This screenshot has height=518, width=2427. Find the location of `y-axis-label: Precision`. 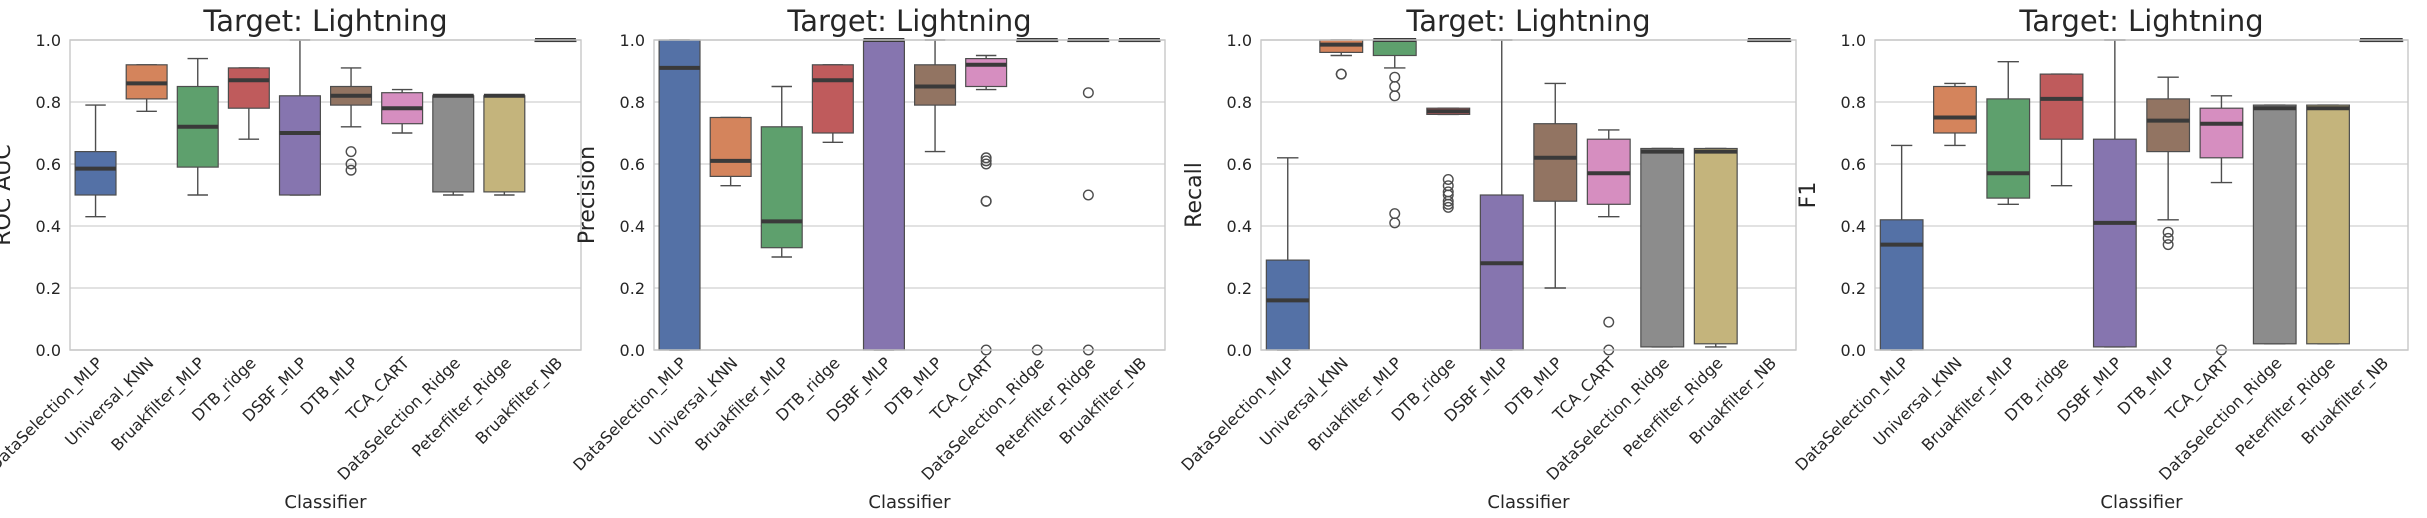

y-axis-label: Precision is located at coordinates (587, 195).